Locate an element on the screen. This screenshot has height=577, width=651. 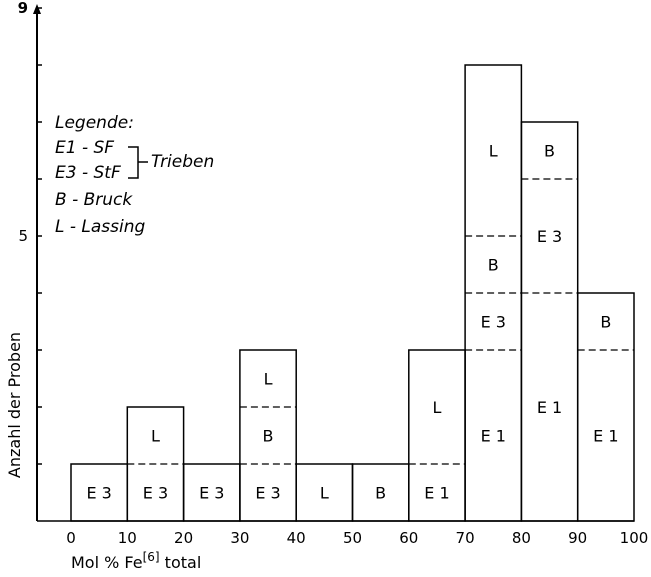
legend-group-label: Trieben is located at coordinates (182, 162).